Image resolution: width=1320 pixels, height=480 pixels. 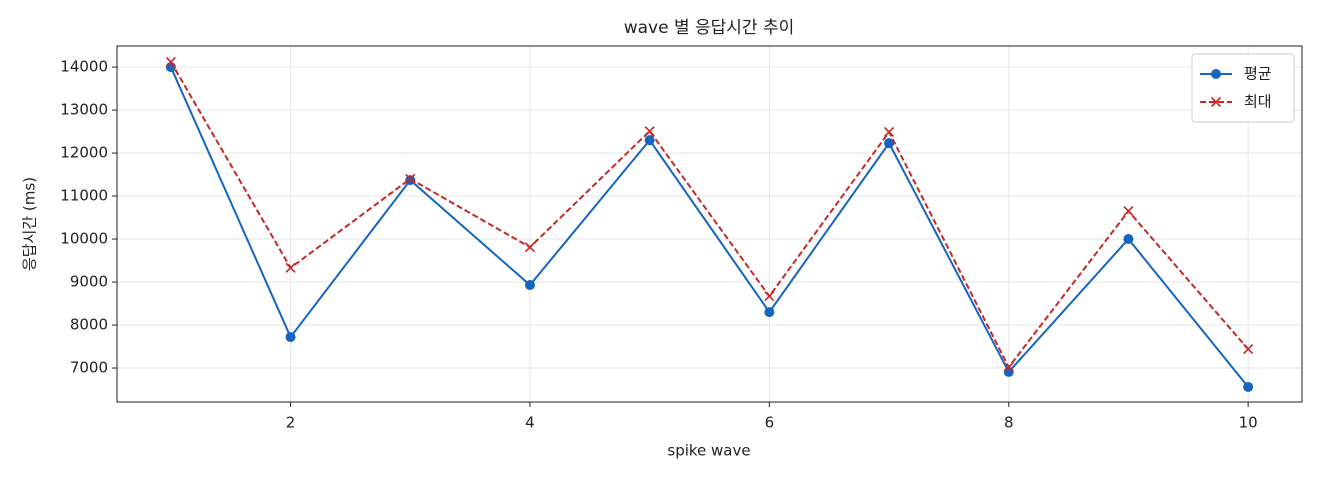 What do you see at coordinates (84, 110) in the screenshot?
I see `y-tick-label: 13000` at bounding box center [84, 110].